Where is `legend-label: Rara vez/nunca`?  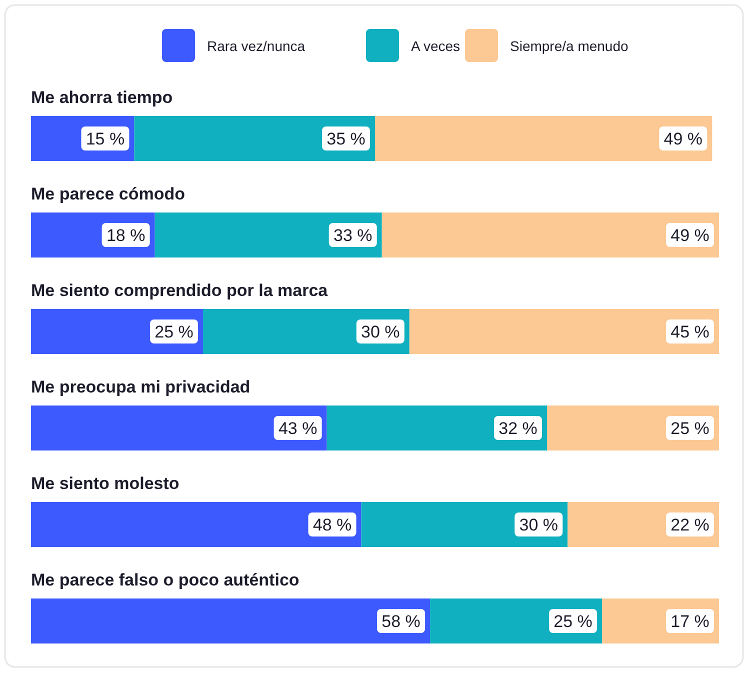
legend-label: Rara vez/nunca is located at coordinates (256, 46).